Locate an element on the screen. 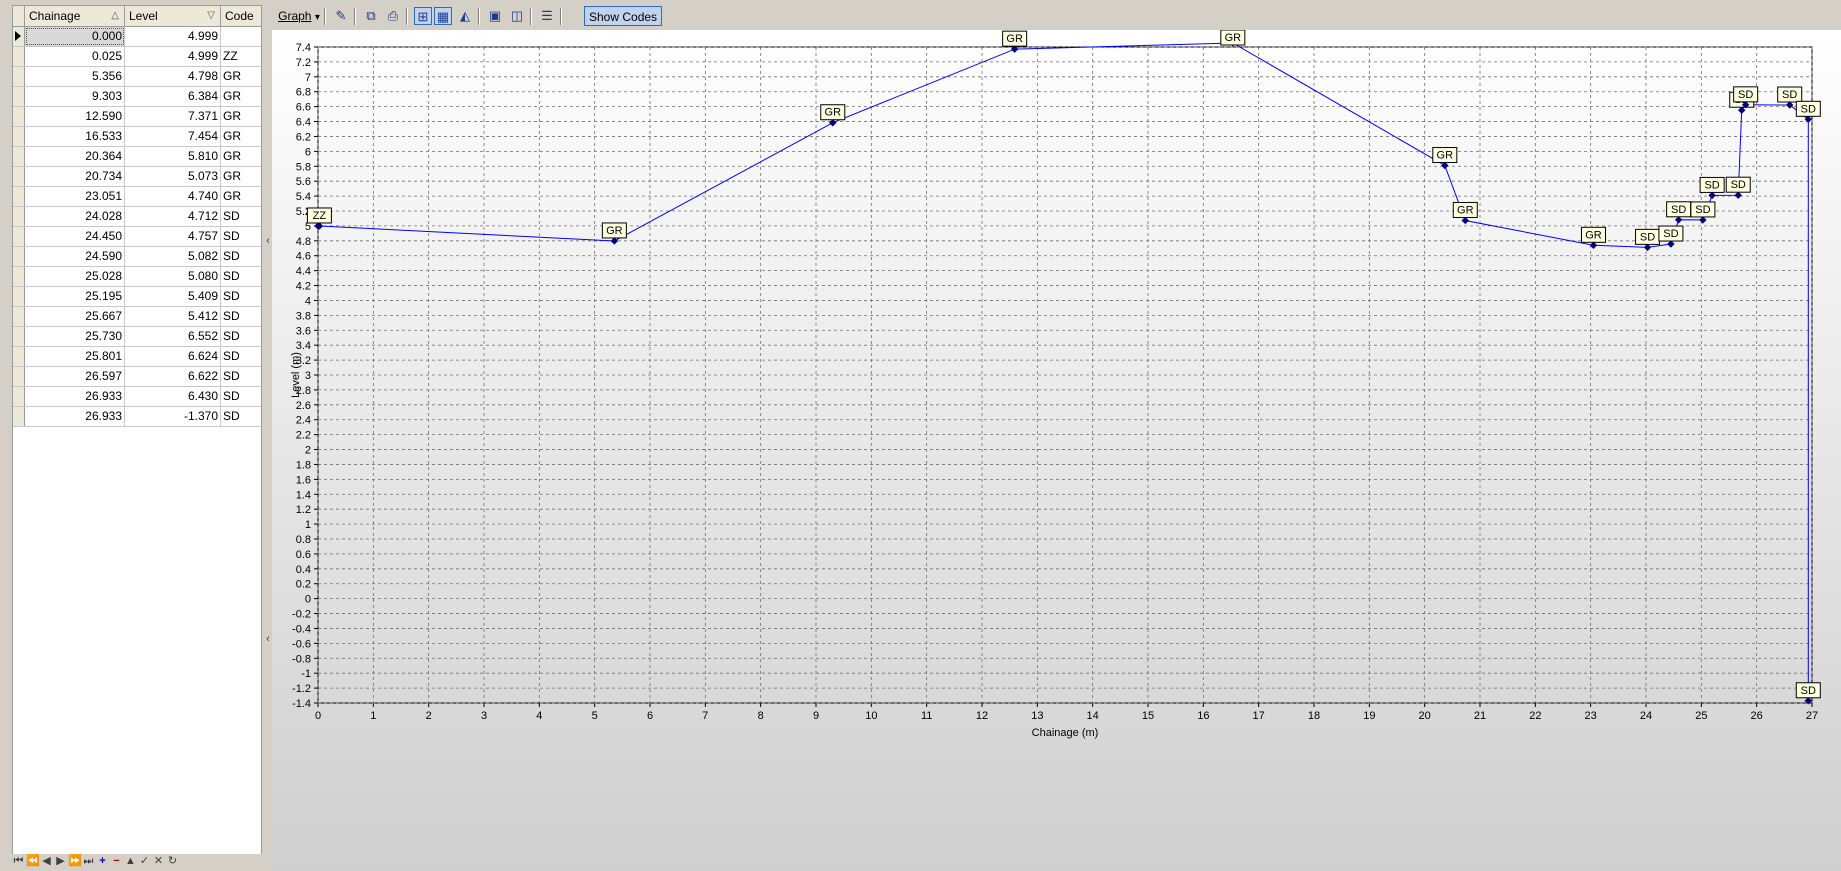 The width and height of the screenshot is (1841, 871). table-row: 16.533 7.454 GR is located at coordinates (137, 137).